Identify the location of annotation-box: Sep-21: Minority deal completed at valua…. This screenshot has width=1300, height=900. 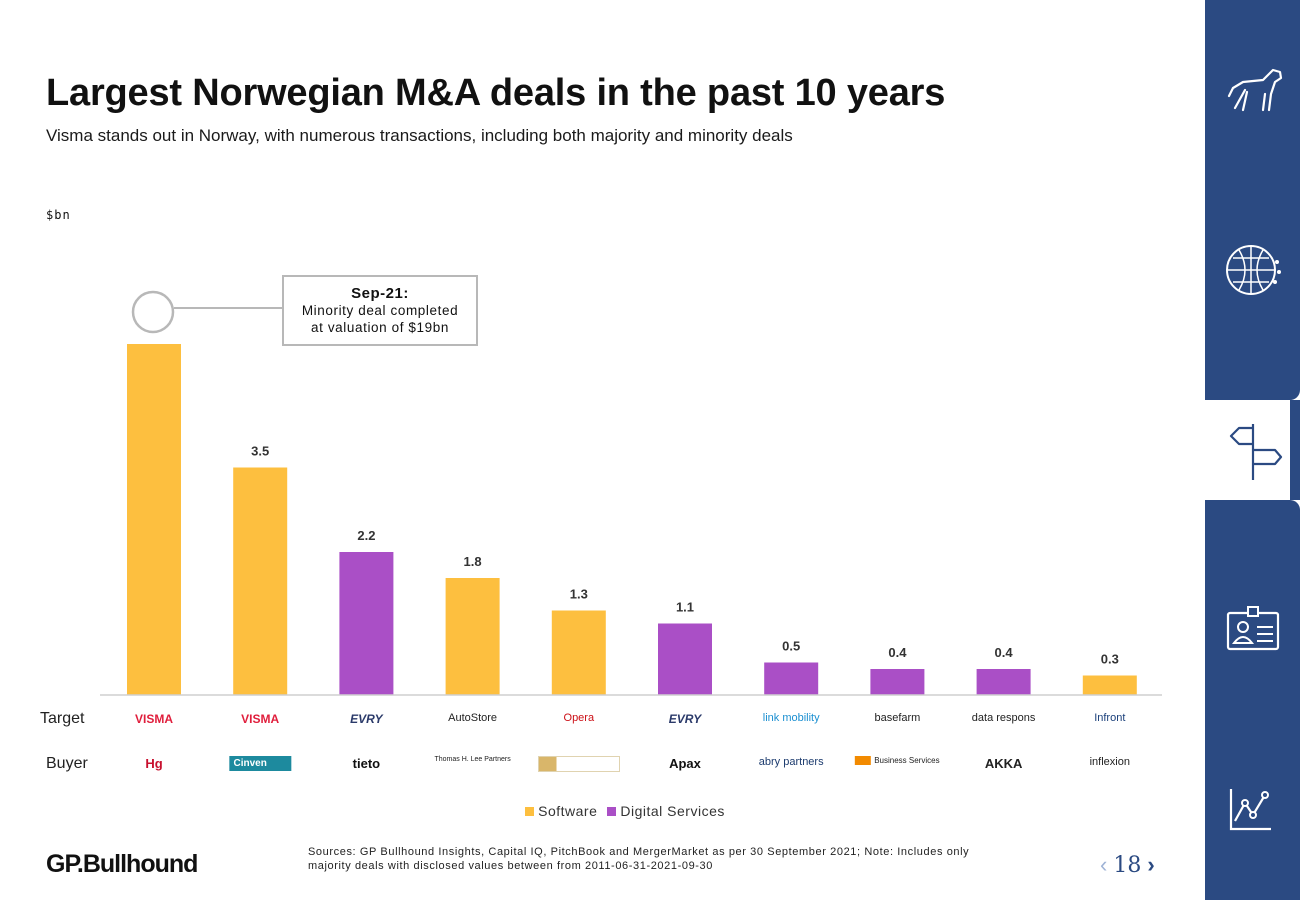
(380, 310).